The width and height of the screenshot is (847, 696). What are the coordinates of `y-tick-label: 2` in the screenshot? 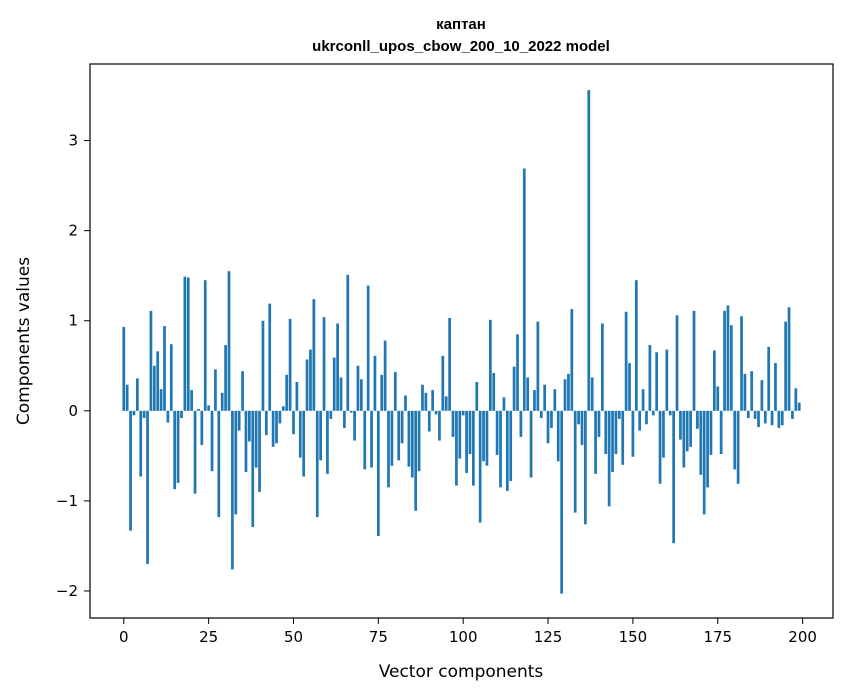 It's located at (73, 231).